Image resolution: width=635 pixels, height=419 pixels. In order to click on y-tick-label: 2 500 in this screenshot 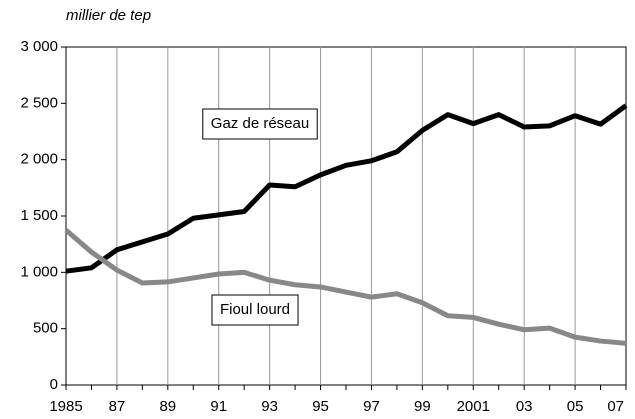, I will do `click(39, 102)`.